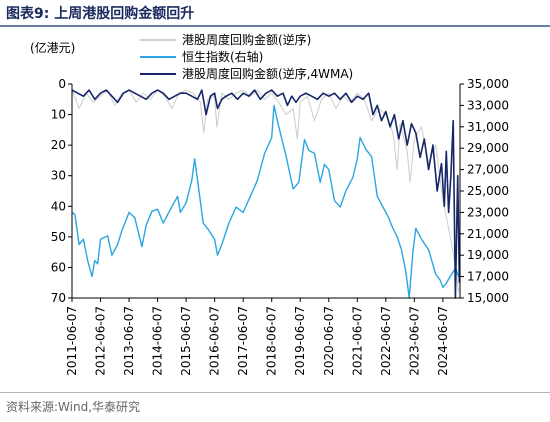 This screenshot has width=550, height=422. I want to click on x-tick-label: 2016-06-07, so click(215, 341).